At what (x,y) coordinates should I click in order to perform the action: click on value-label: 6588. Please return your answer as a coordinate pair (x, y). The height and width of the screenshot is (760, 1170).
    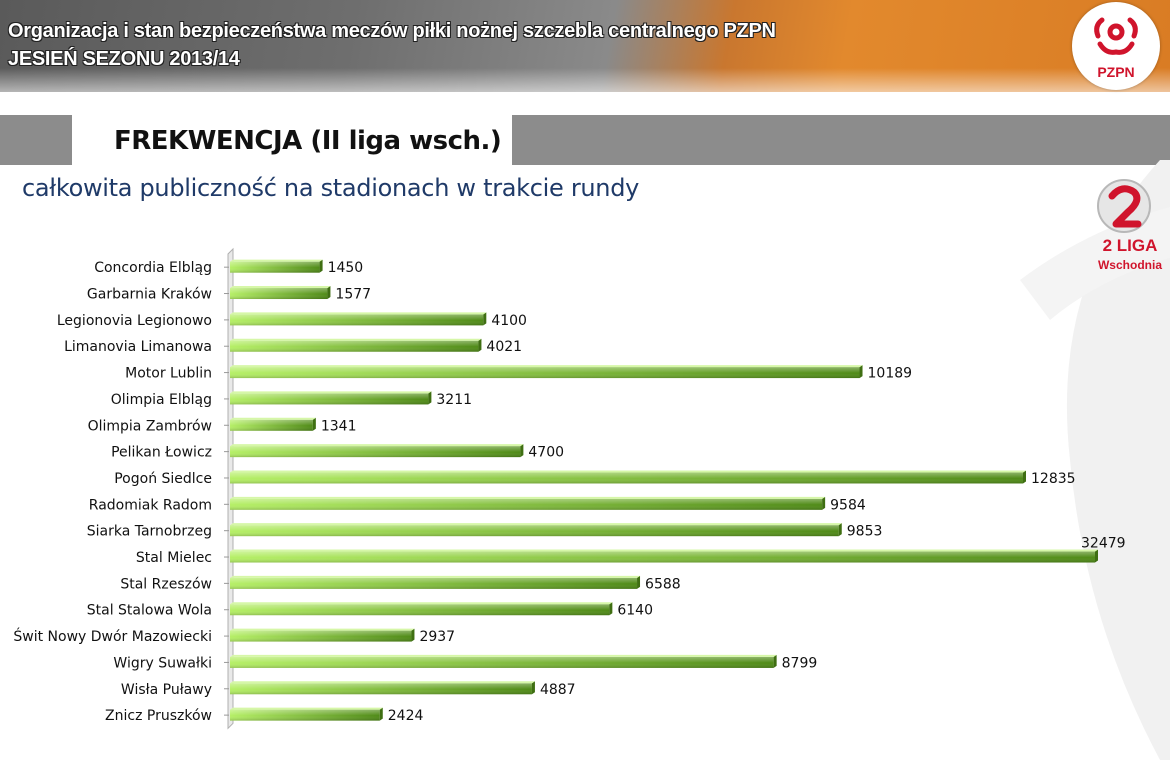
    Looking at the image, I should click on (663, 584).